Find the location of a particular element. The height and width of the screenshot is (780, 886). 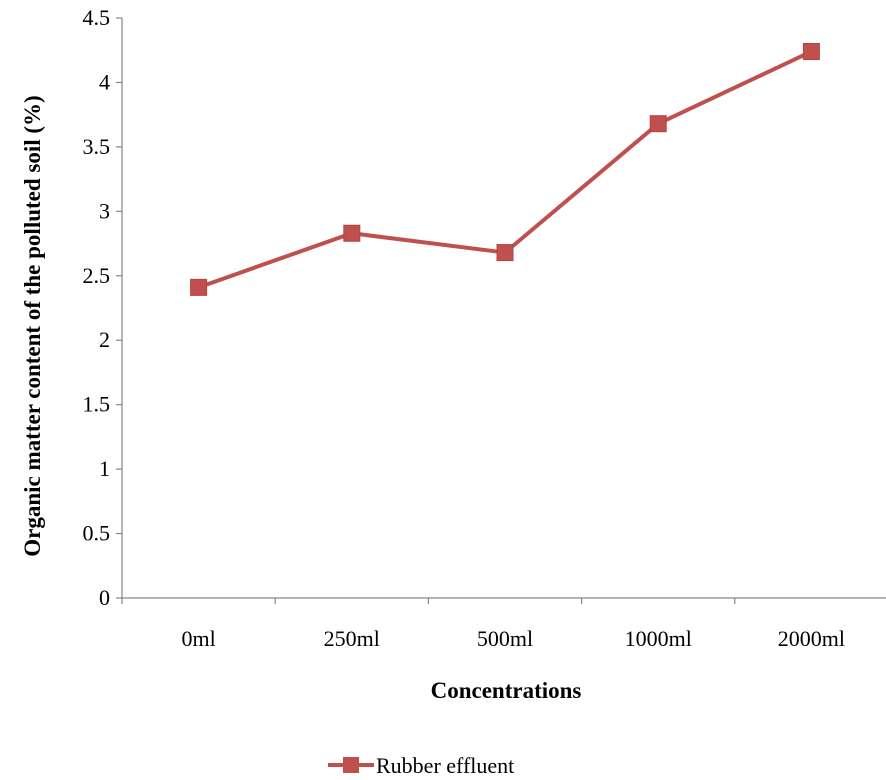

legend: Rubber effluent is located at coordinates (421, 765).